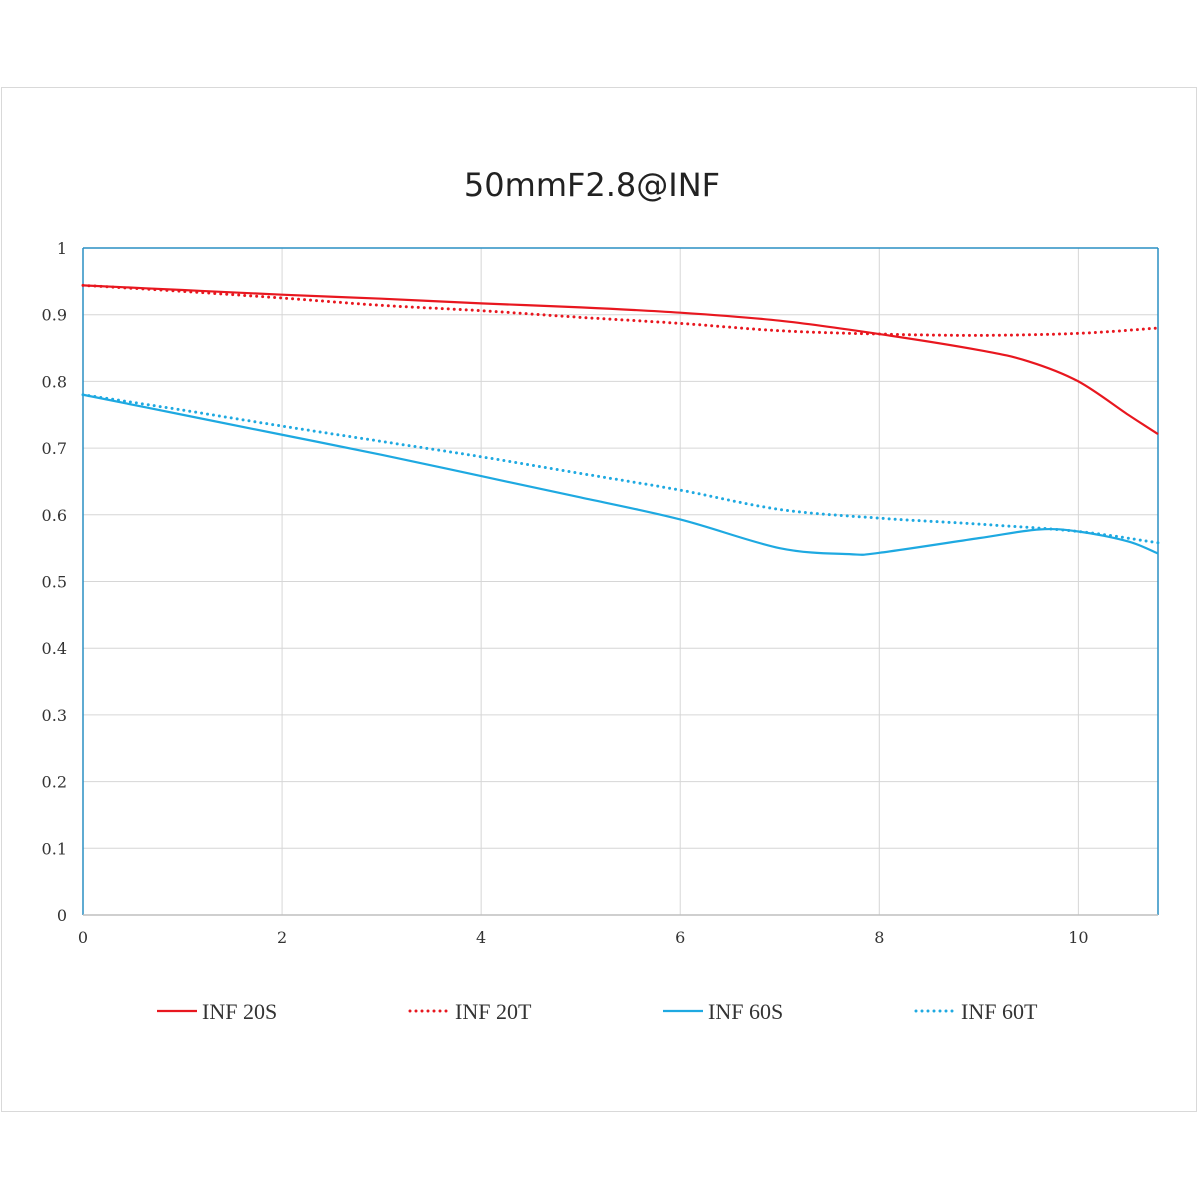  Describe the element at coordinates (1078, 937) in the screenshot. I see `x-tick-label: 10` at that location.